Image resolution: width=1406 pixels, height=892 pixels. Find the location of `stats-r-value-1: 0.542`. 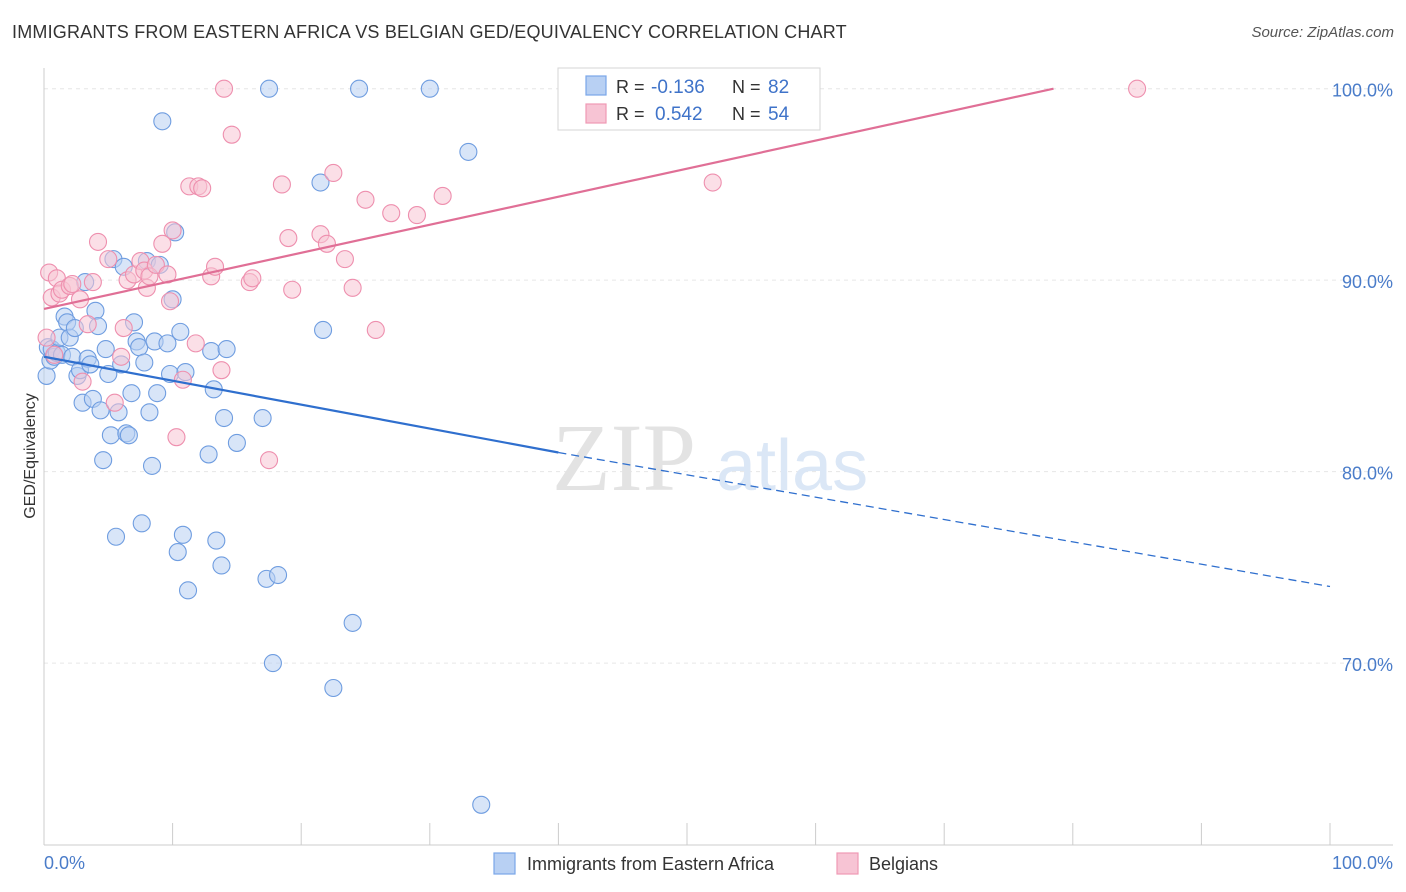

stats-r-value-1: 0.542 is located at coordinates (679, 114).